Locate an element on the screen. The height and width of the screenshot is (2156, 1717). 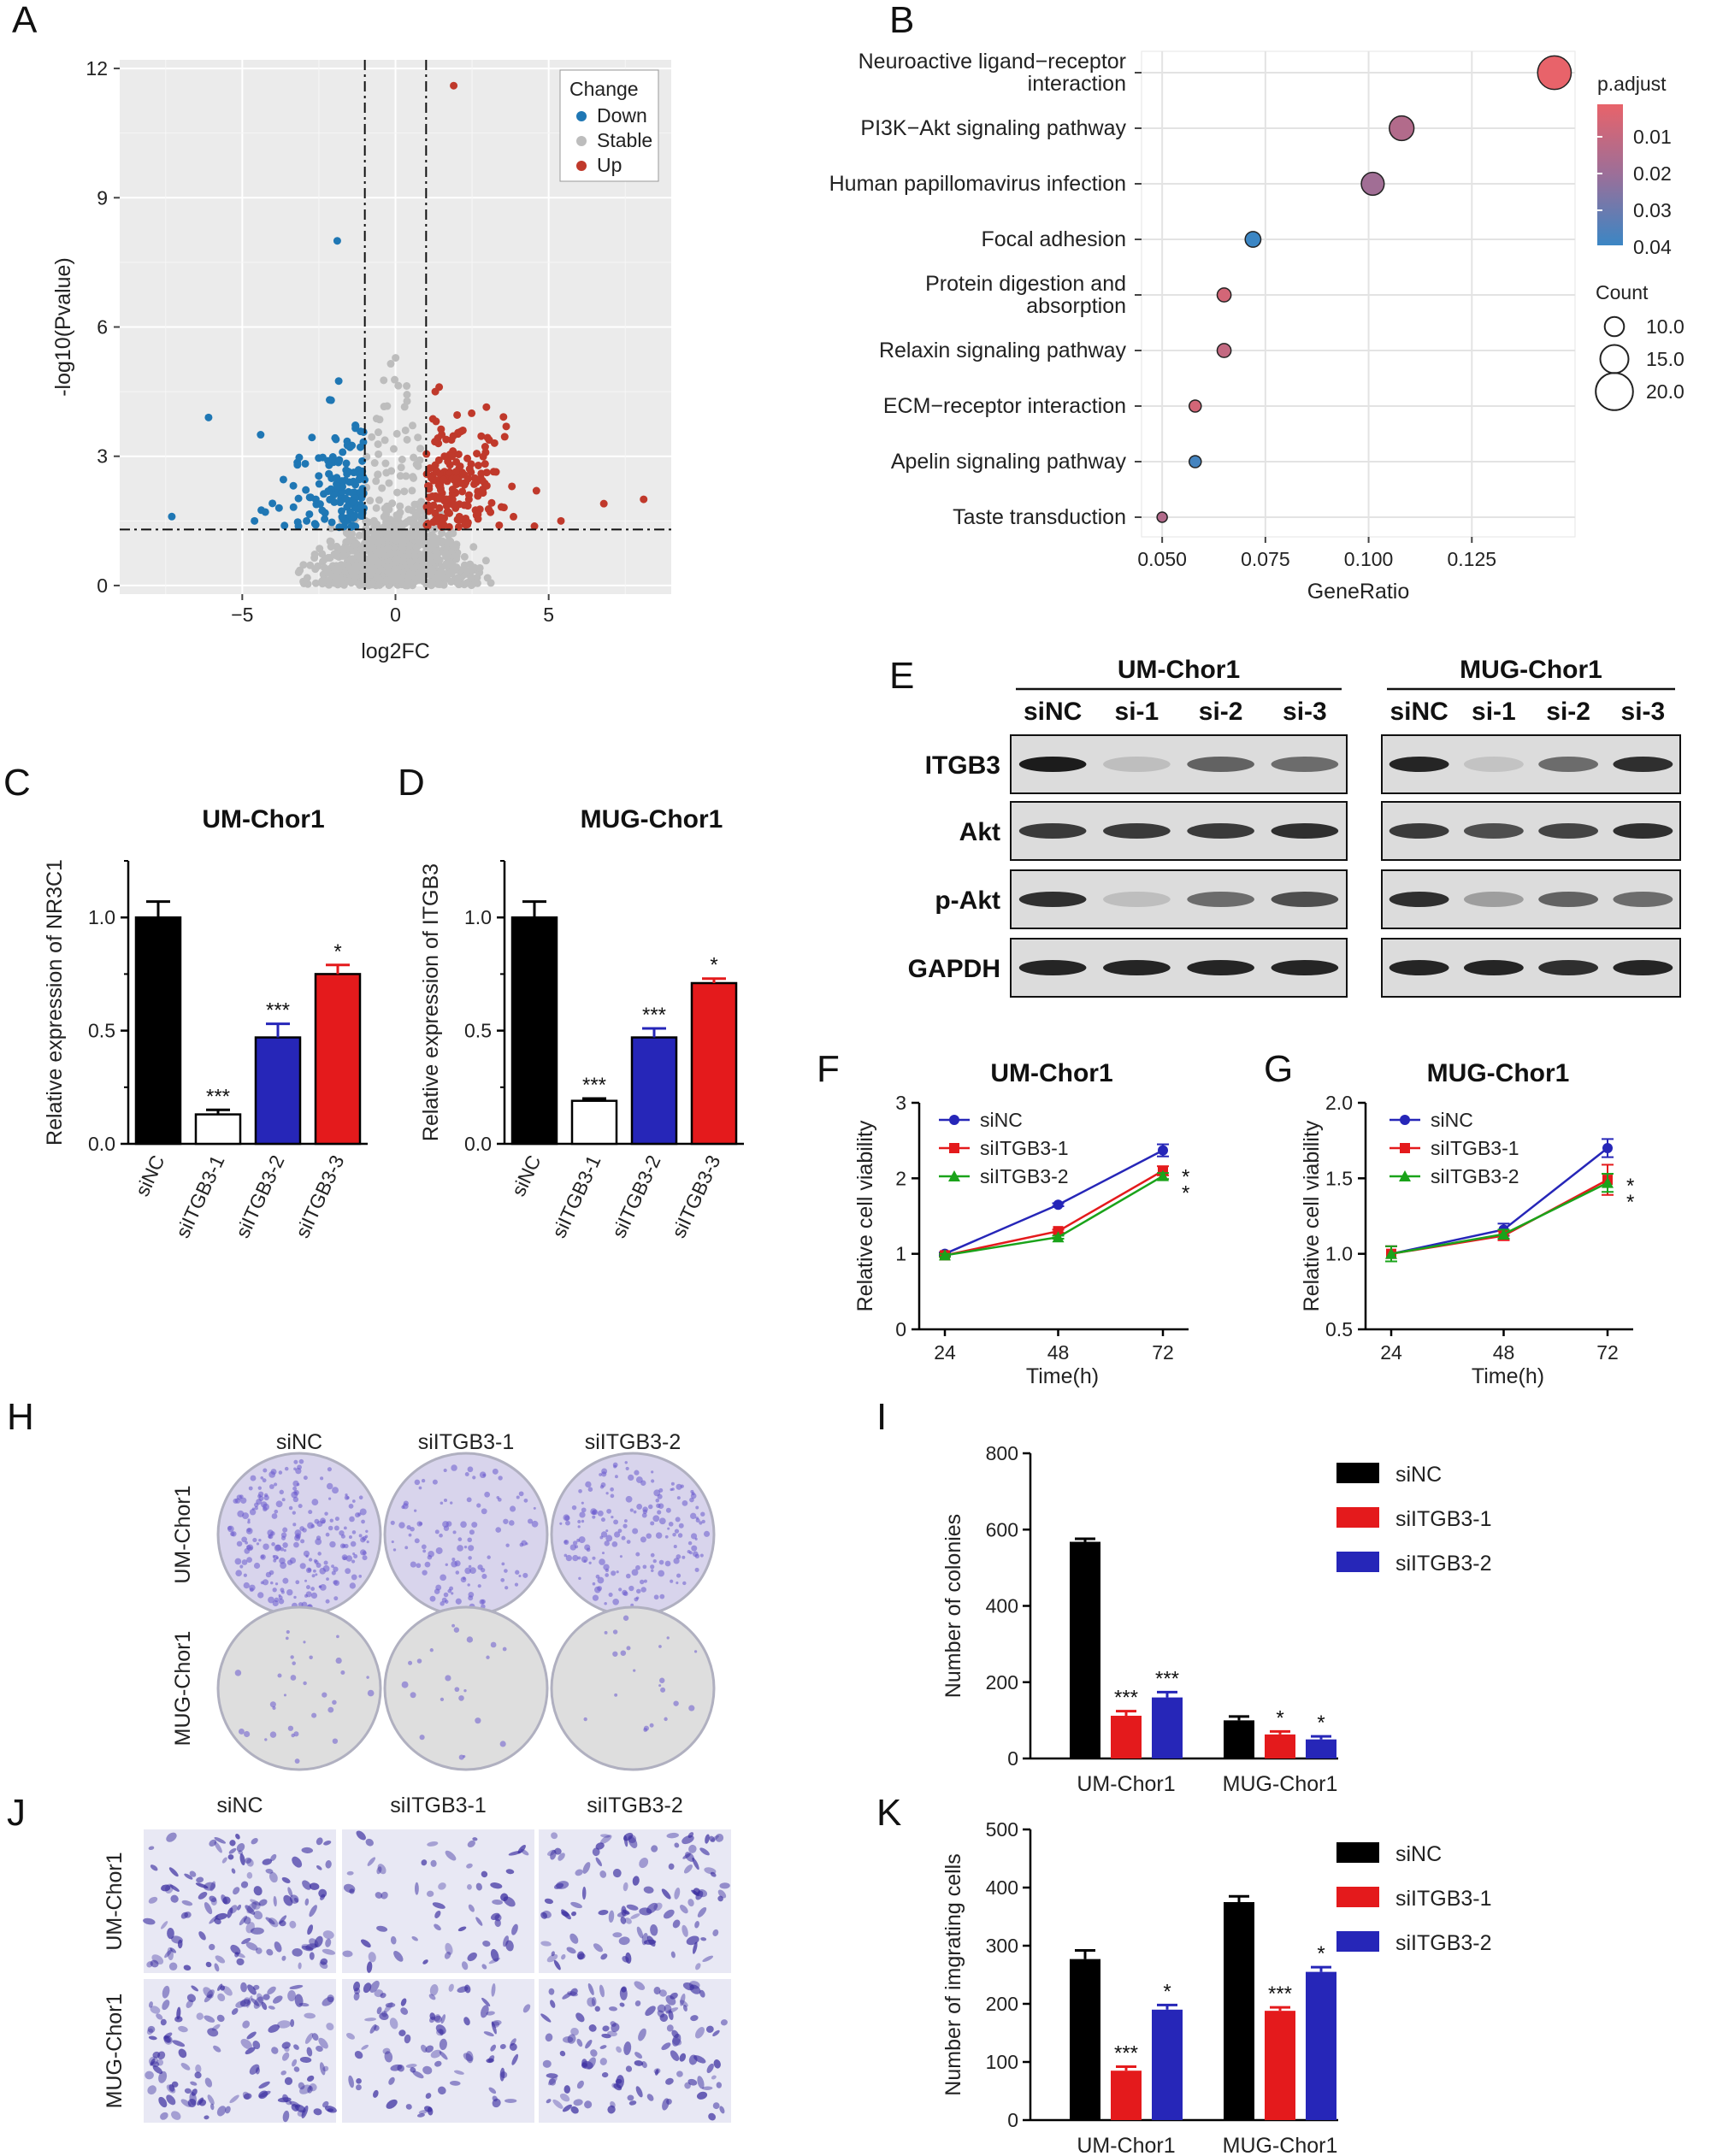
kegg-category-label: Protein digestion and is located at coordinates (1025, 284).